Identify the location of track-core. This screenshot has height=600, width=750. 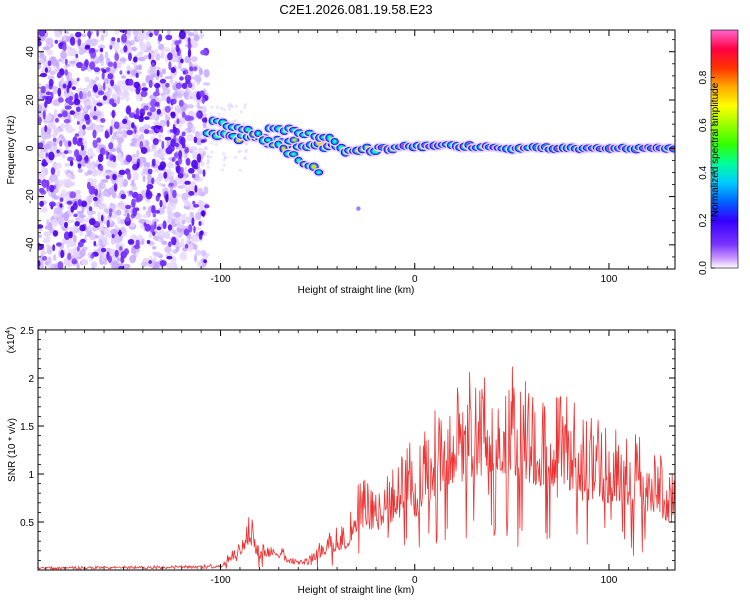
(258, 133).